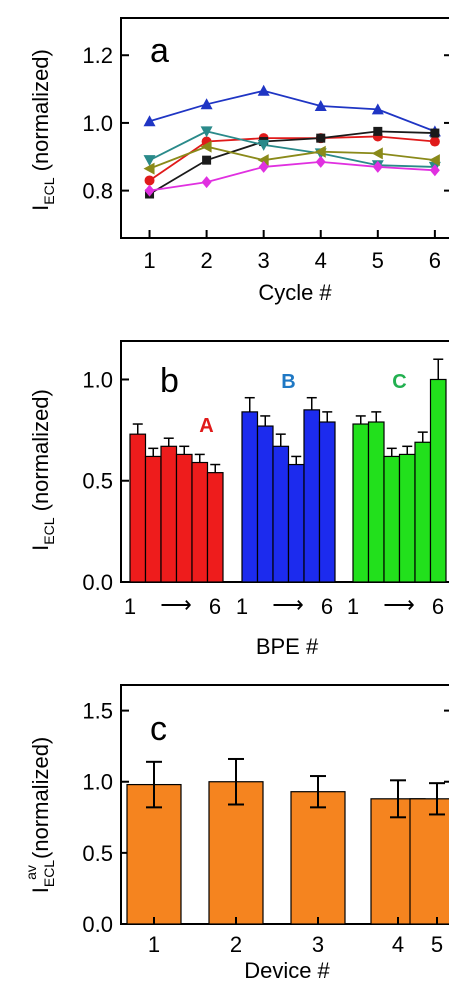 This screenshot has width=449, height=985. What do you see at coordinates (287, 857) in the screenshot?
I see `panel-c-bars: 1 2 3 4 5` at bounding box center [287, 857].